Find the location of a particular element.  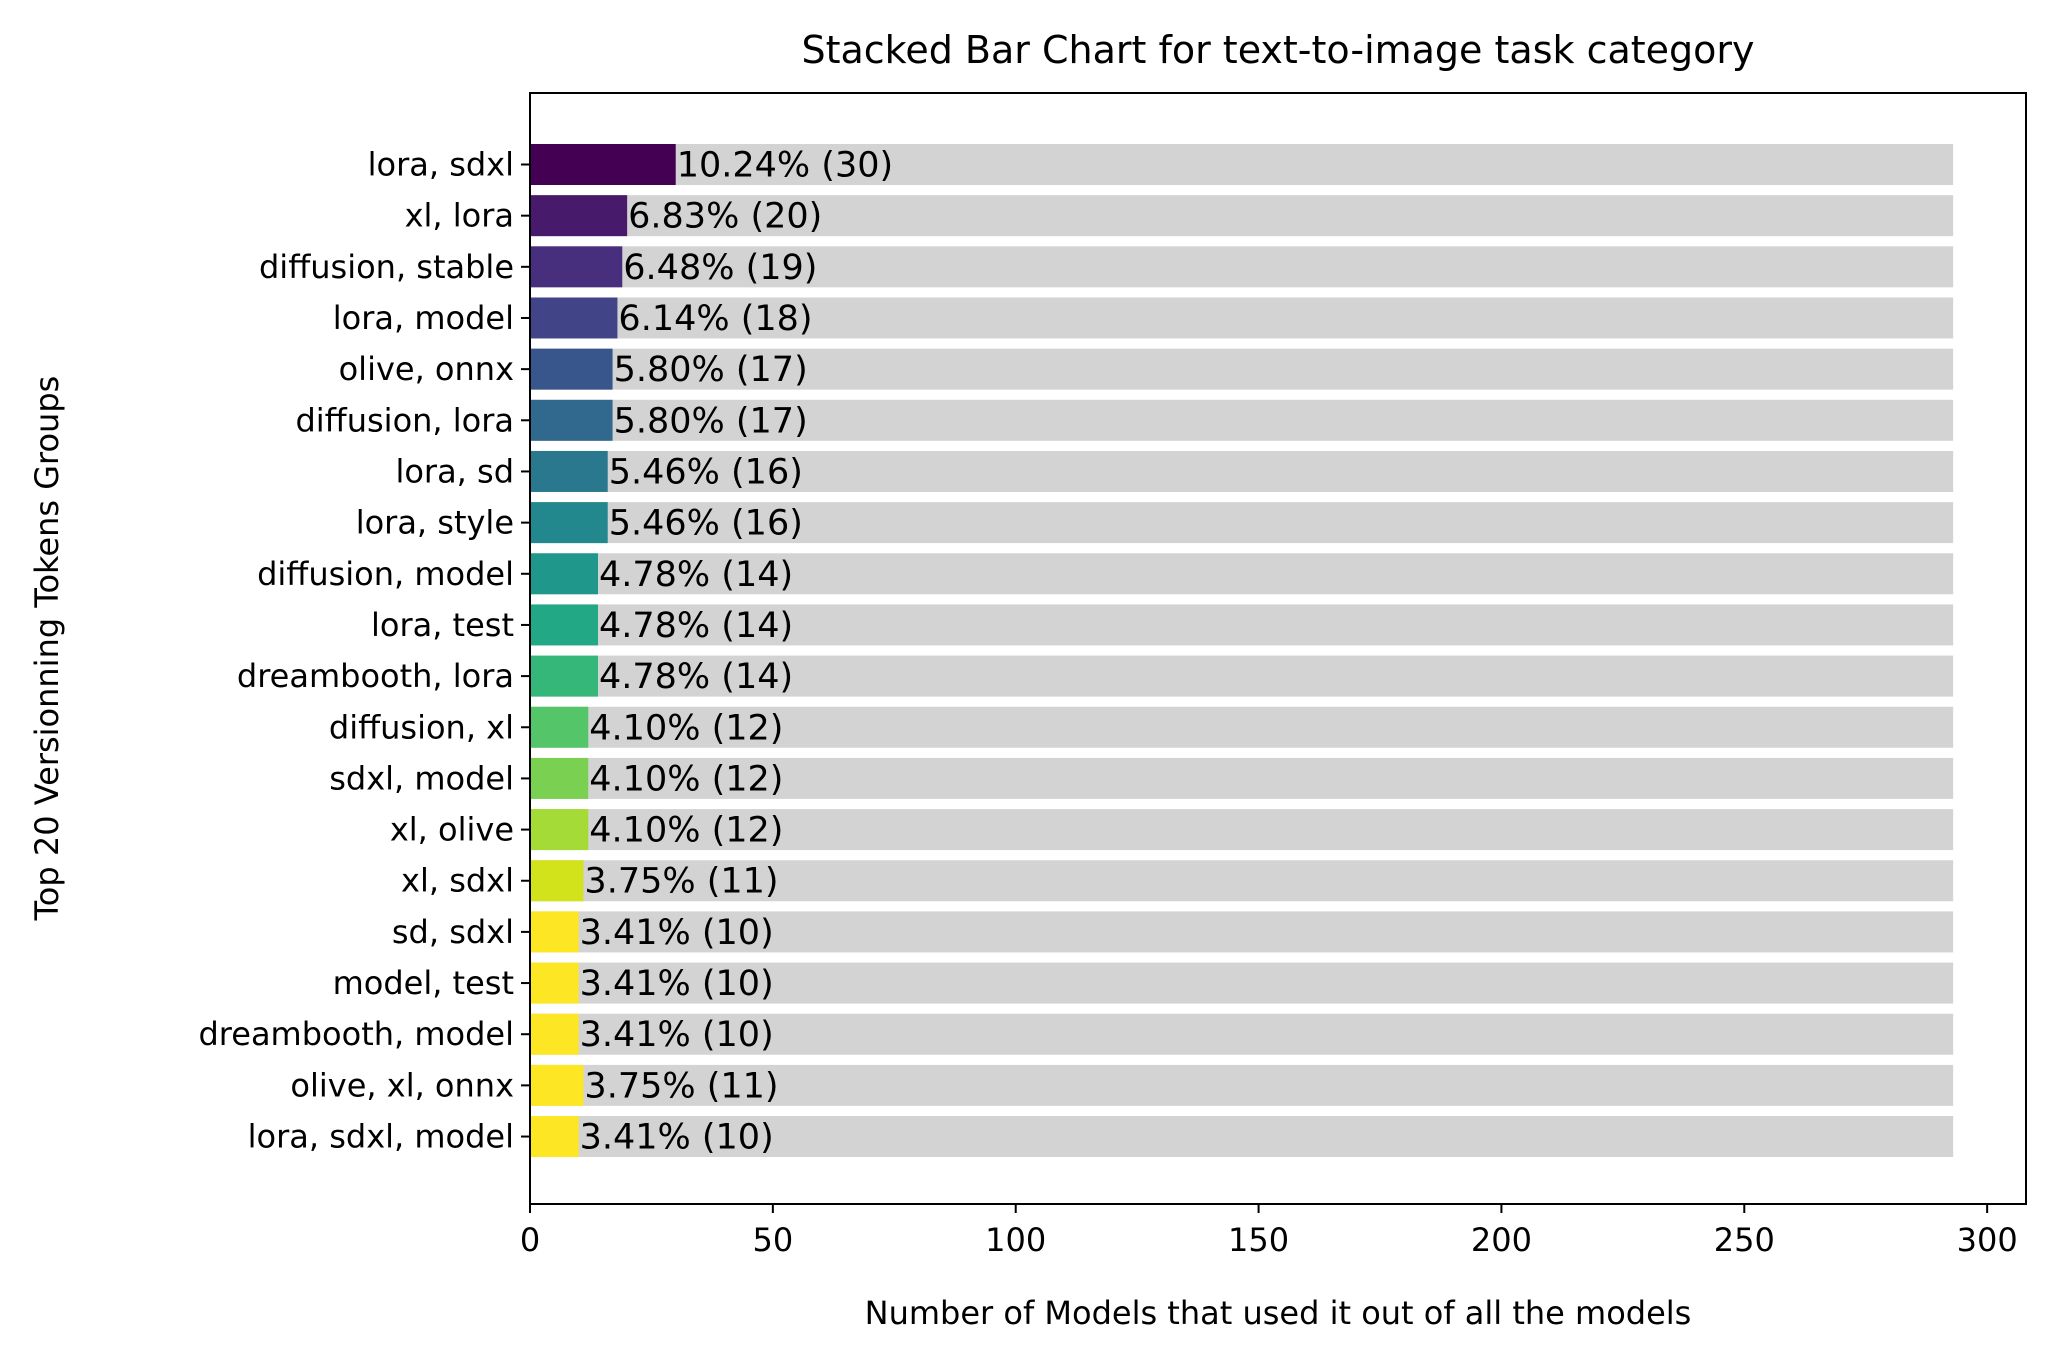

y-tick-label: diffusion, lora is located at coordinates (404, 420).